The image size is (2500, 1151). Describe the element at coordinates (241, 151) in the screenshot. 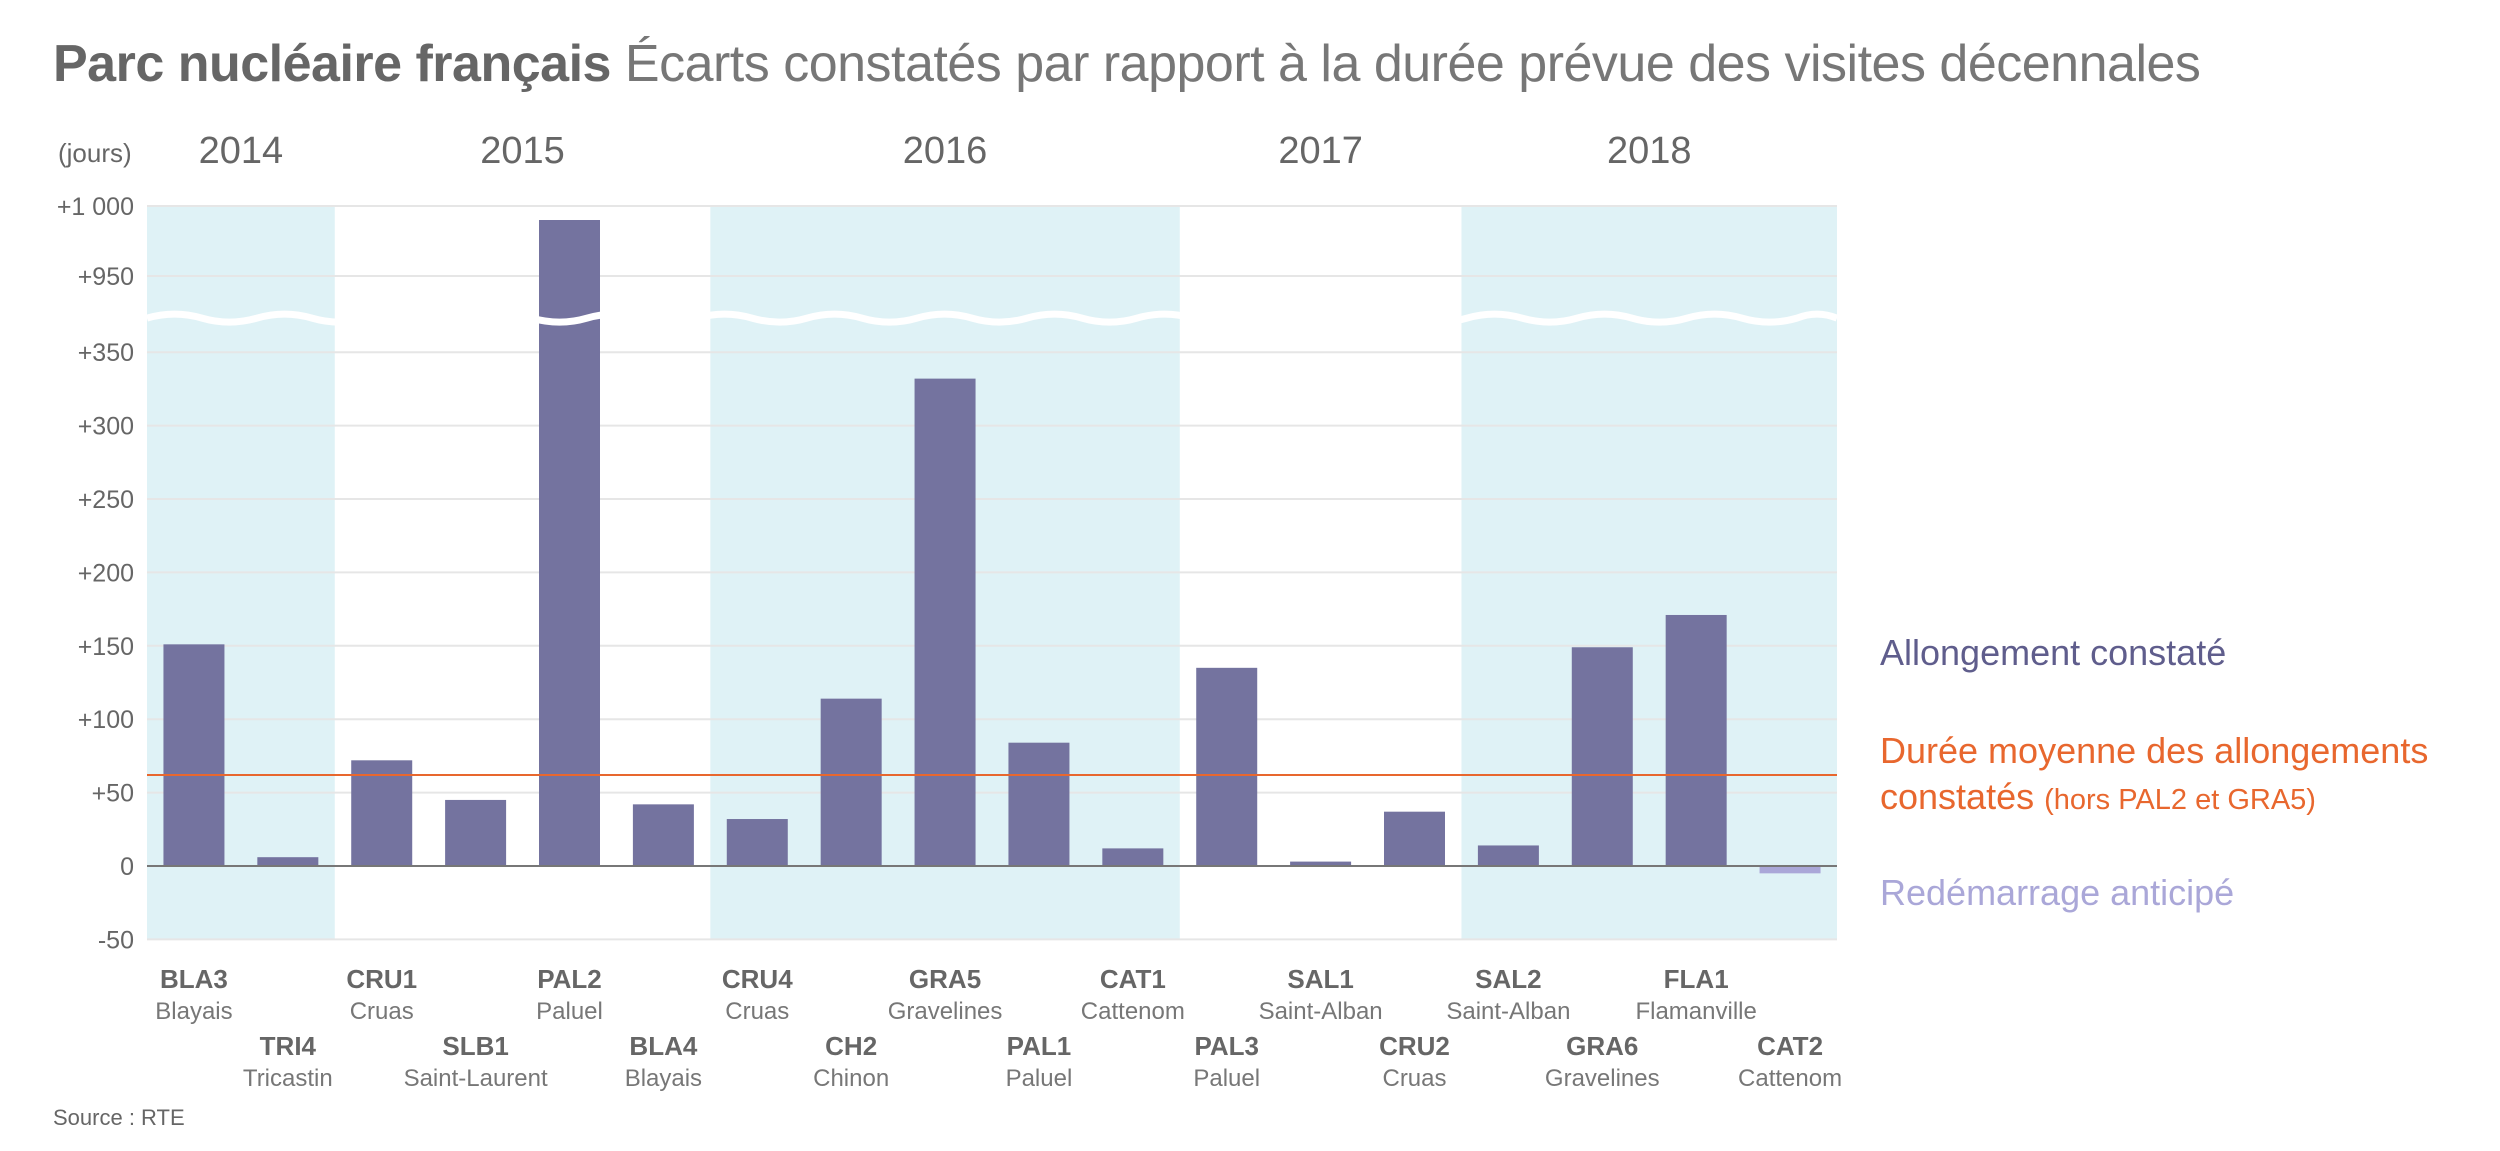

I see `year-label-2014: 2014` at that location.